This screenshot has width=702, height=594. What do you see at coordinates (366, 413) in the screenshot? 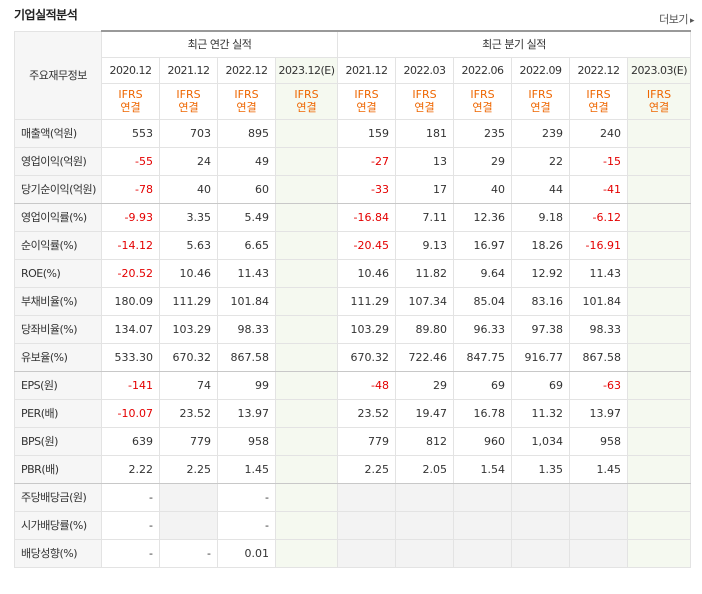
I see `quarter-value-cell: 23.52` at bounding box center [366, 413].